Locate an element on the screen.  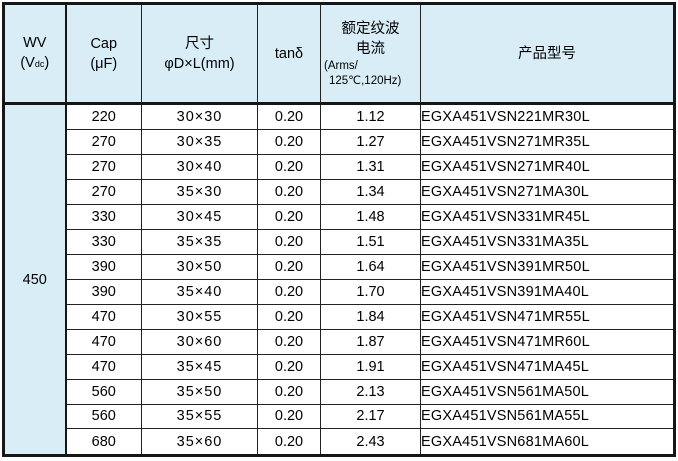
model-header-label: 产品型号 is located at coordinates (547, 53).